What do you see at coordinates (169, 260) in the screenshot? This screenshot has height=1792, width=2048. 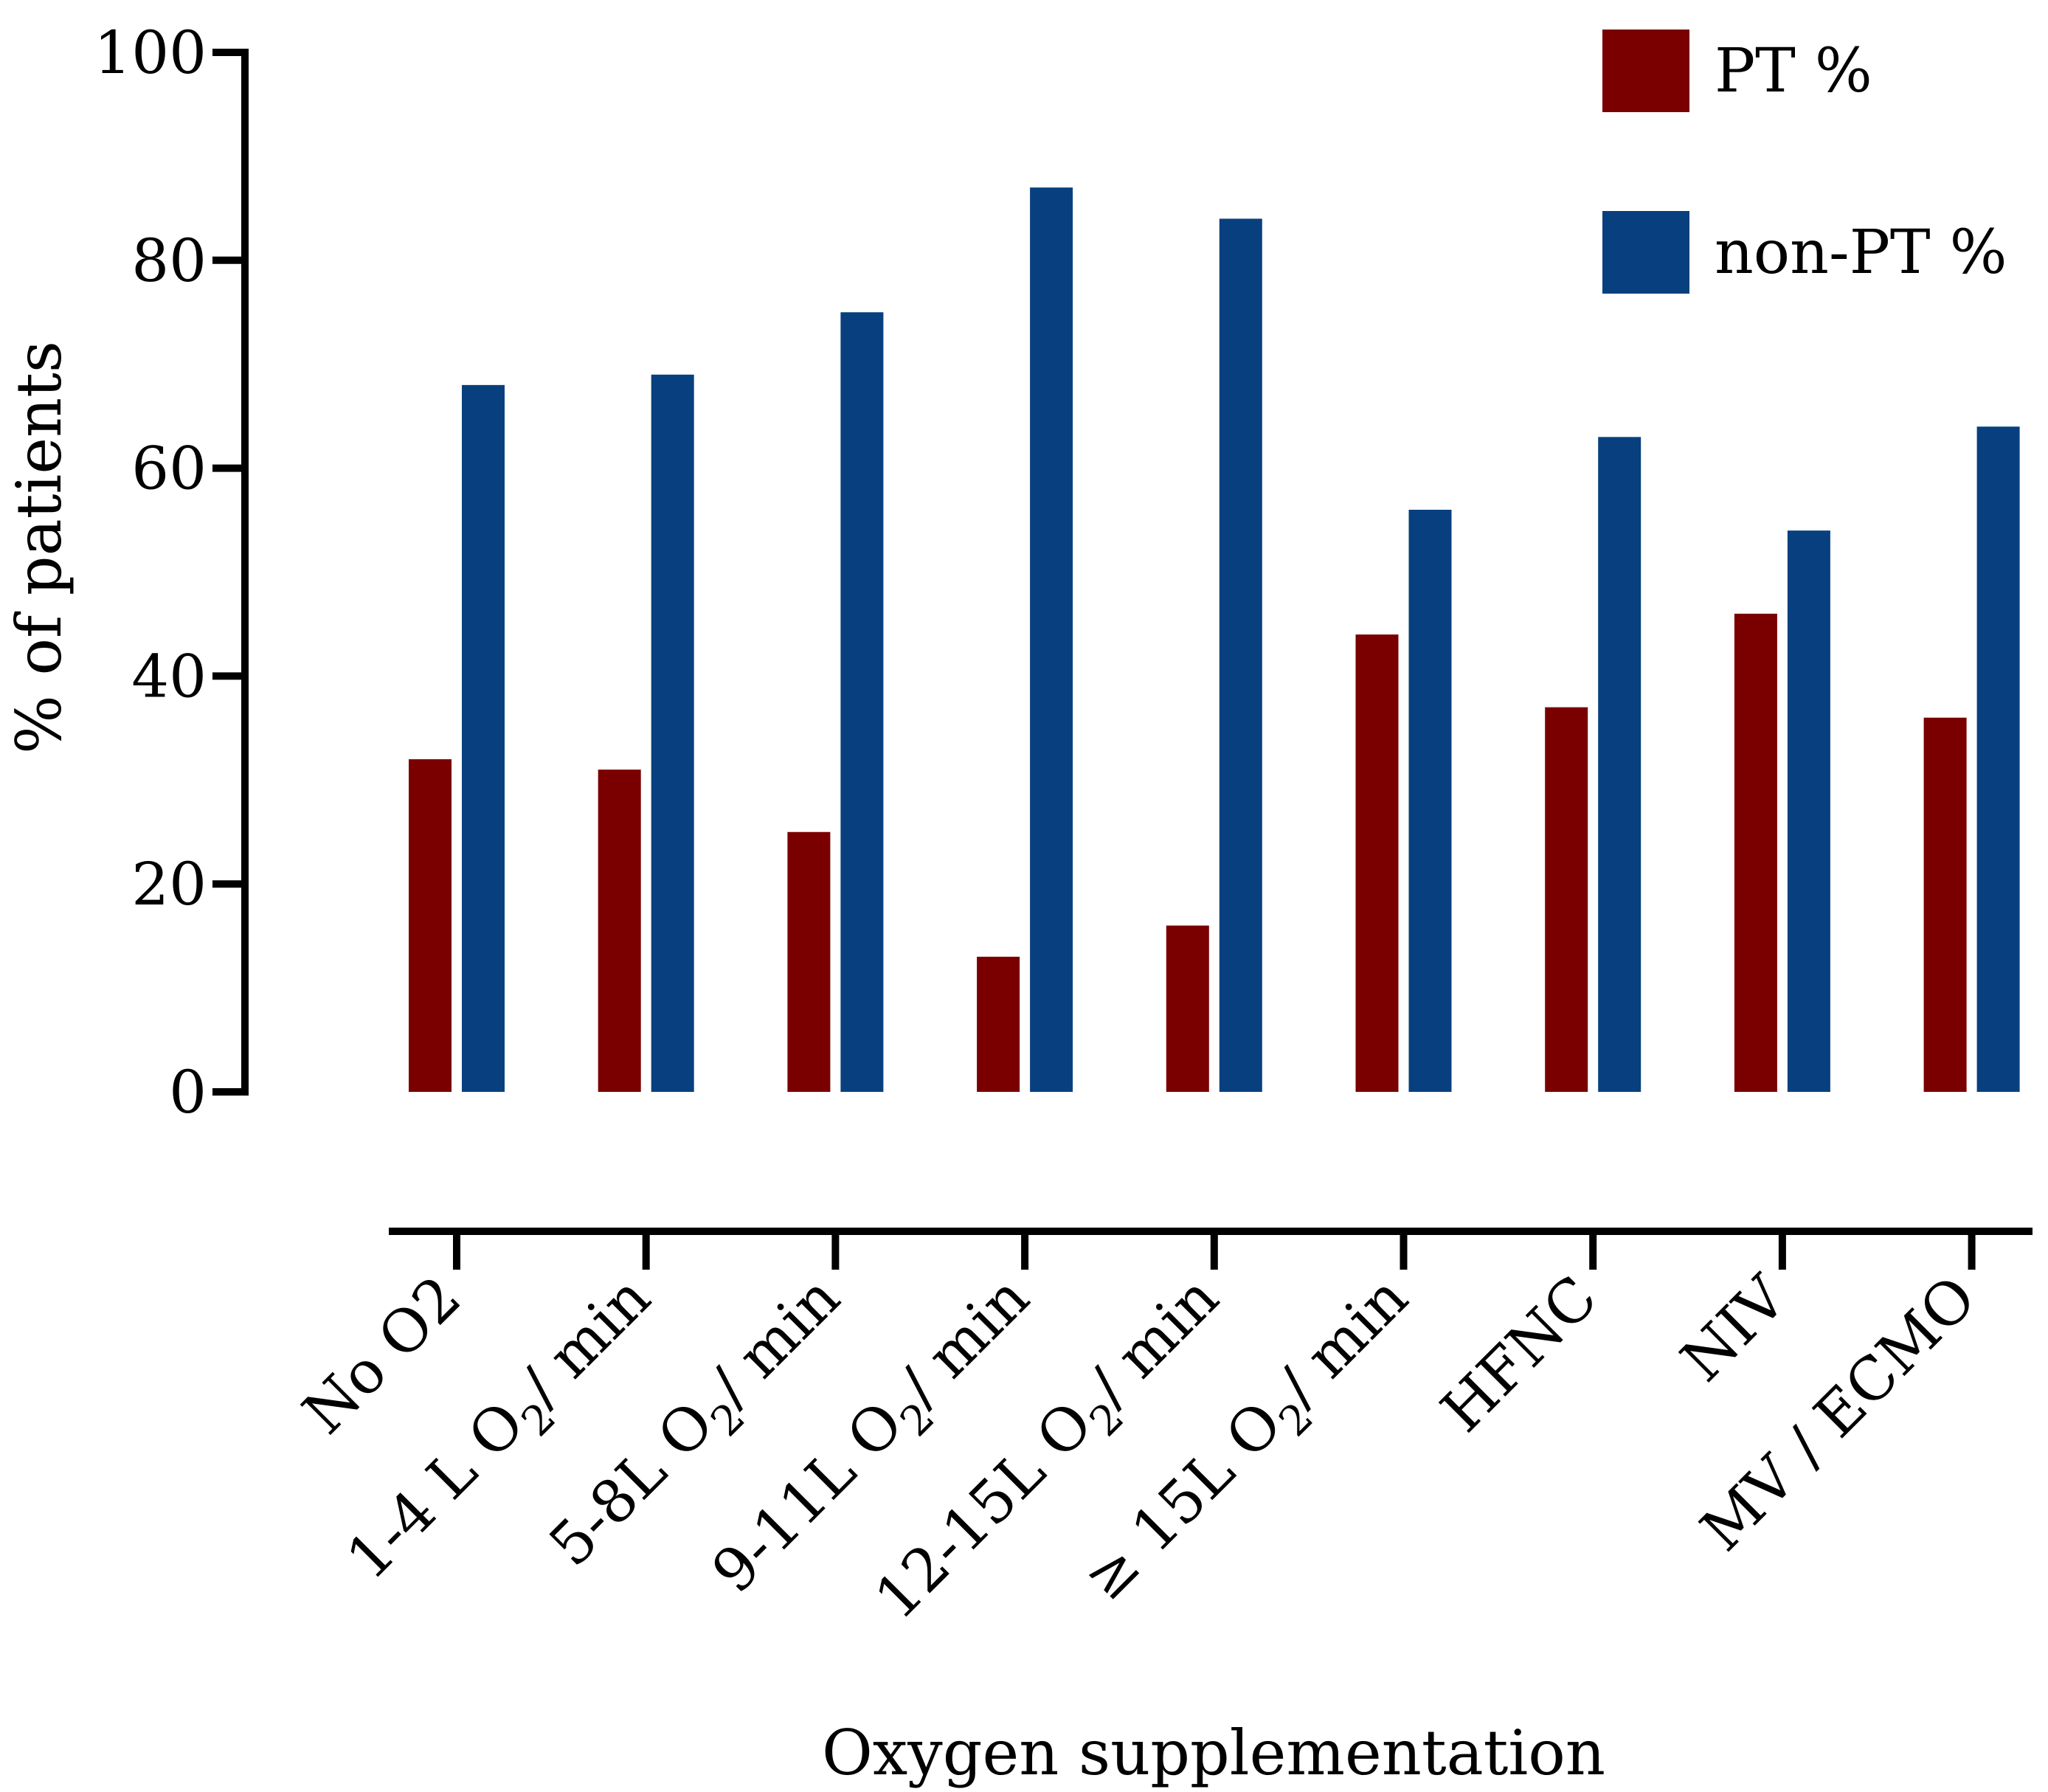 I see `y-tick-label: 80` at bounding box center [169, 260].